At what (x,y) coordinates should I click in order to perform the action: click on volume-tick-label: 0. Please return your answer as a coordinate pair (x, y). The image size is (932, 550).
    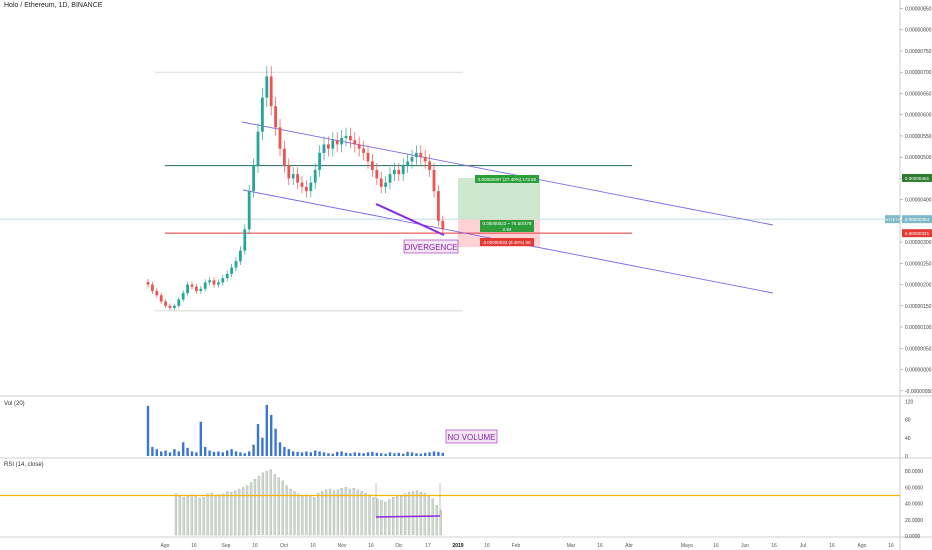
    Looking at the image, I should click on (906, 457).